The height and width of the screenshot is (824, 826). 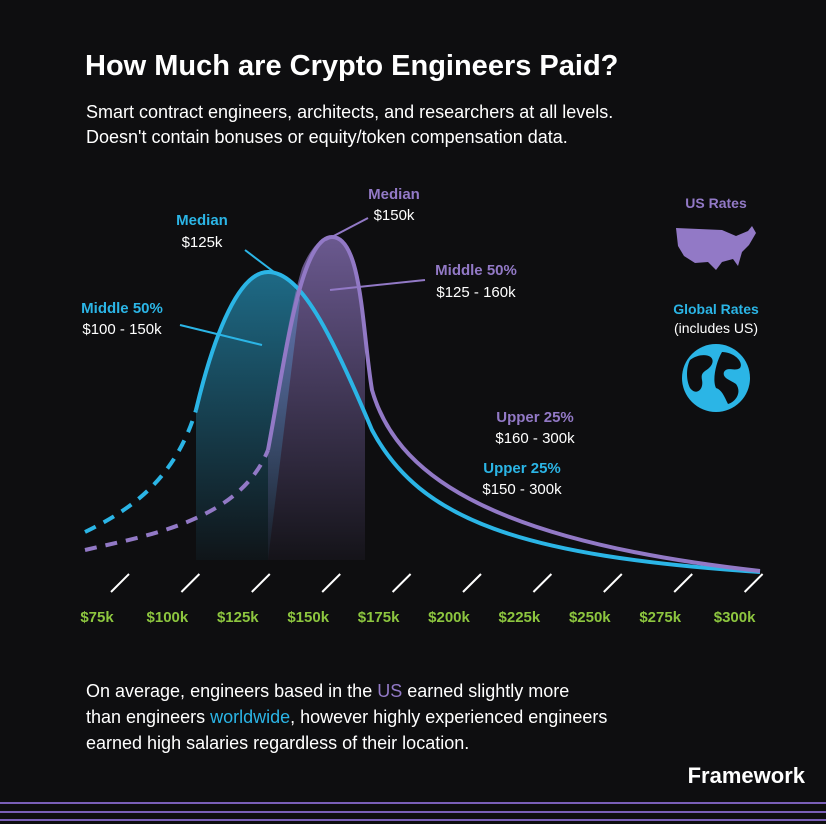 What do you see at coordinates (735, 617) in the screenshot?
I see `x-tick-label: $300k` at bounding box center [735, 617].